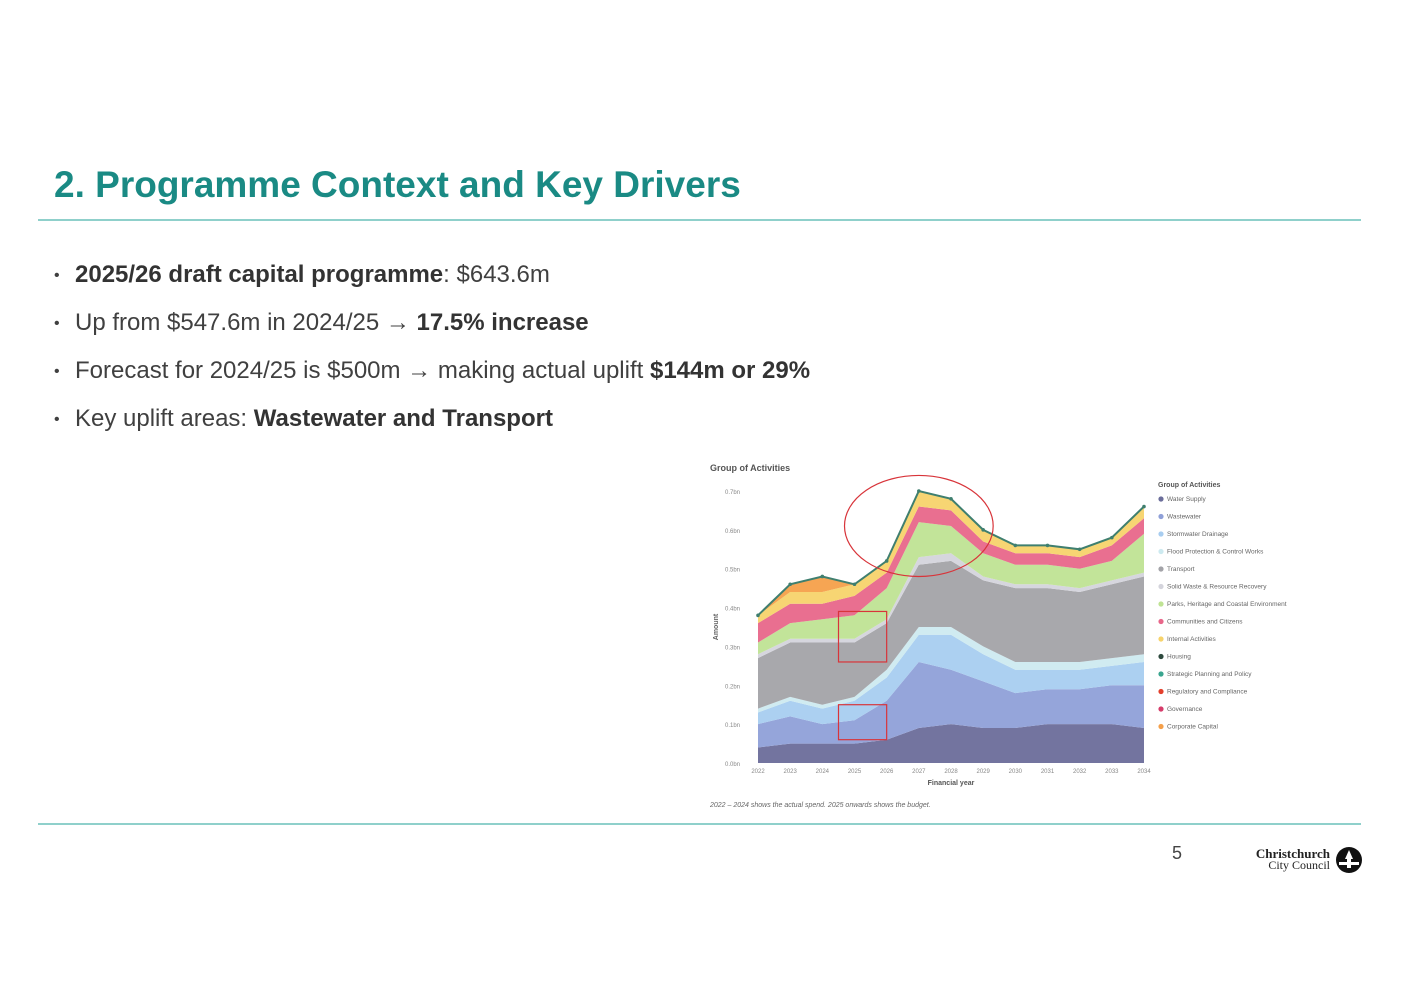 This screenshot has width=1401, height=991. What do you see at coordinates (732, 532) in the screenshot?
I see `y-tick-label: 0.6bn` at bounding box center [732, 532].